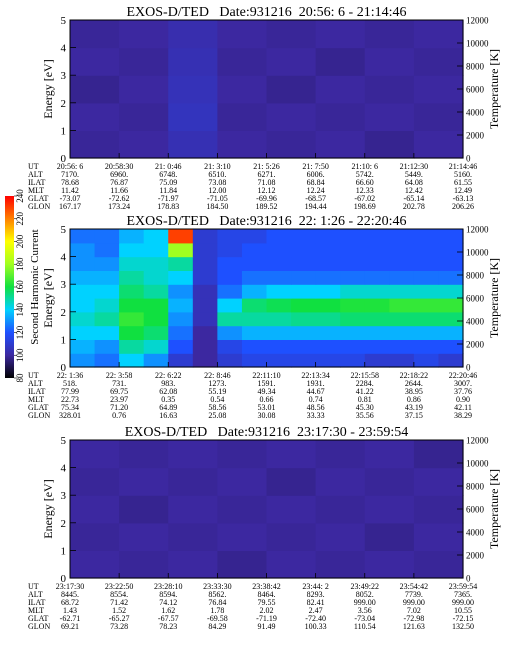 This screenshot has width=505, height=649. What do you see at coordinates (217, 626) in the screenshot?
I see `table-cell: 84.29` at bounding box center [217, 626].